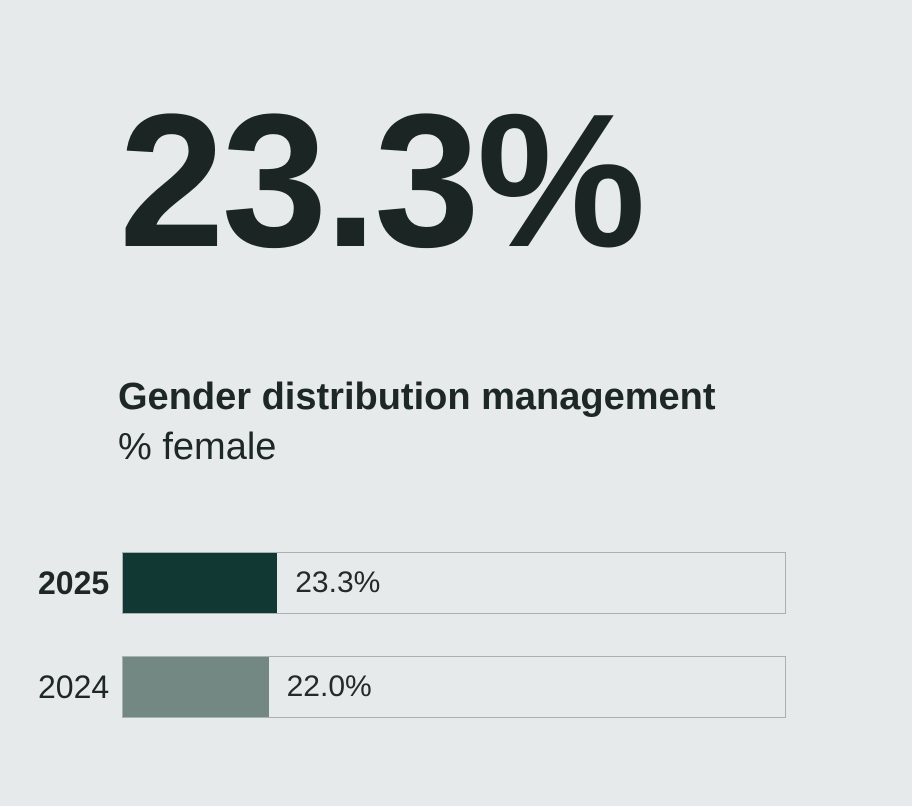  Describe the element at coordinates (196, 687) in the screenshot. I see `bar-fill-2024` at that location.